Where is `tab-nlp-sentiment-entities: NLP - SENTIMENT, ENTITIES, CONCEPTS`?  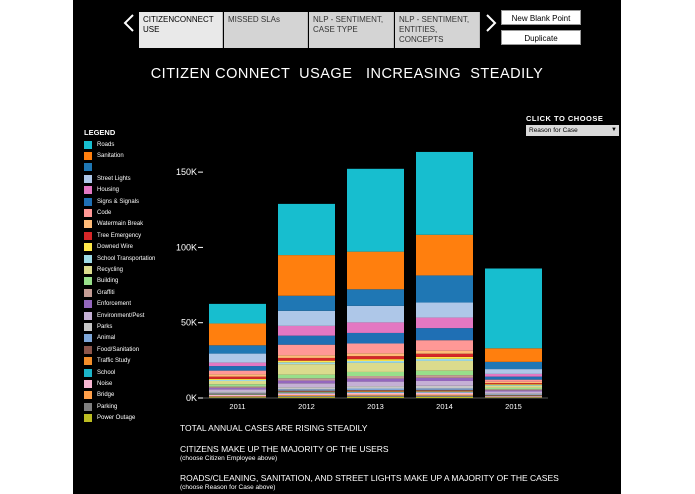
tab-nlp-sentiment-entities: NLP - SENTIMENT, ENTITIES, CONCEPTS is located at coordinates (437, 30).